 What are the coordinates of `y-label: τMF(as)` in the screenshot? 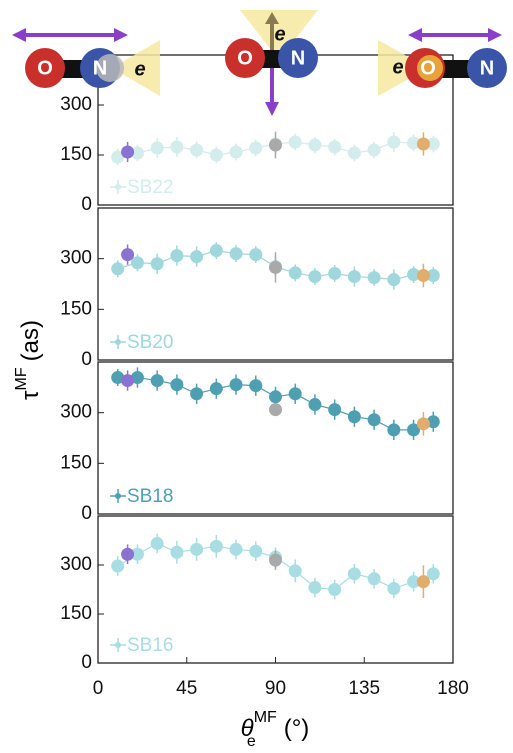 It's located at (28, 360).